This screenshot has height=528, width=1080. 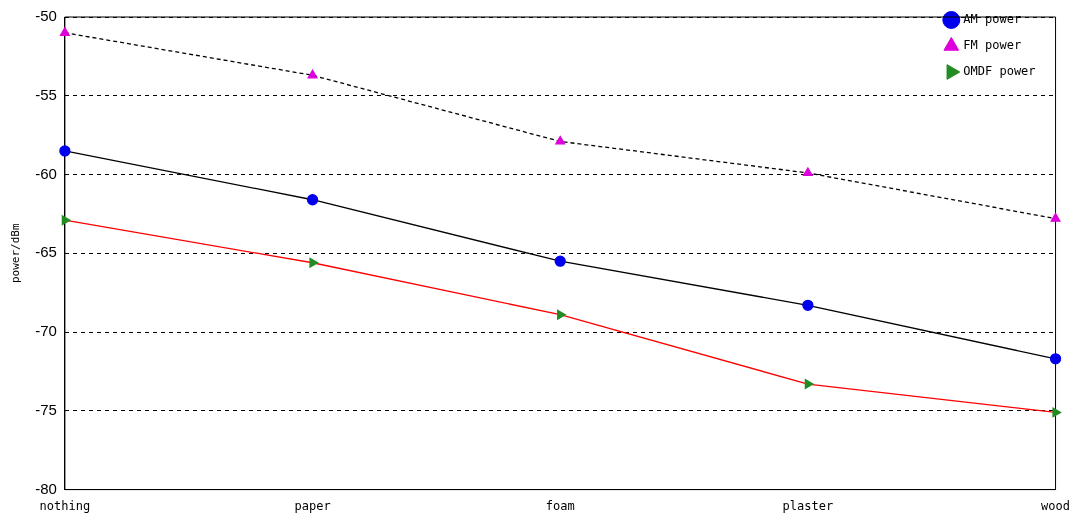 I want to click on y-tick-label: -65, so click(x=46, y=252).